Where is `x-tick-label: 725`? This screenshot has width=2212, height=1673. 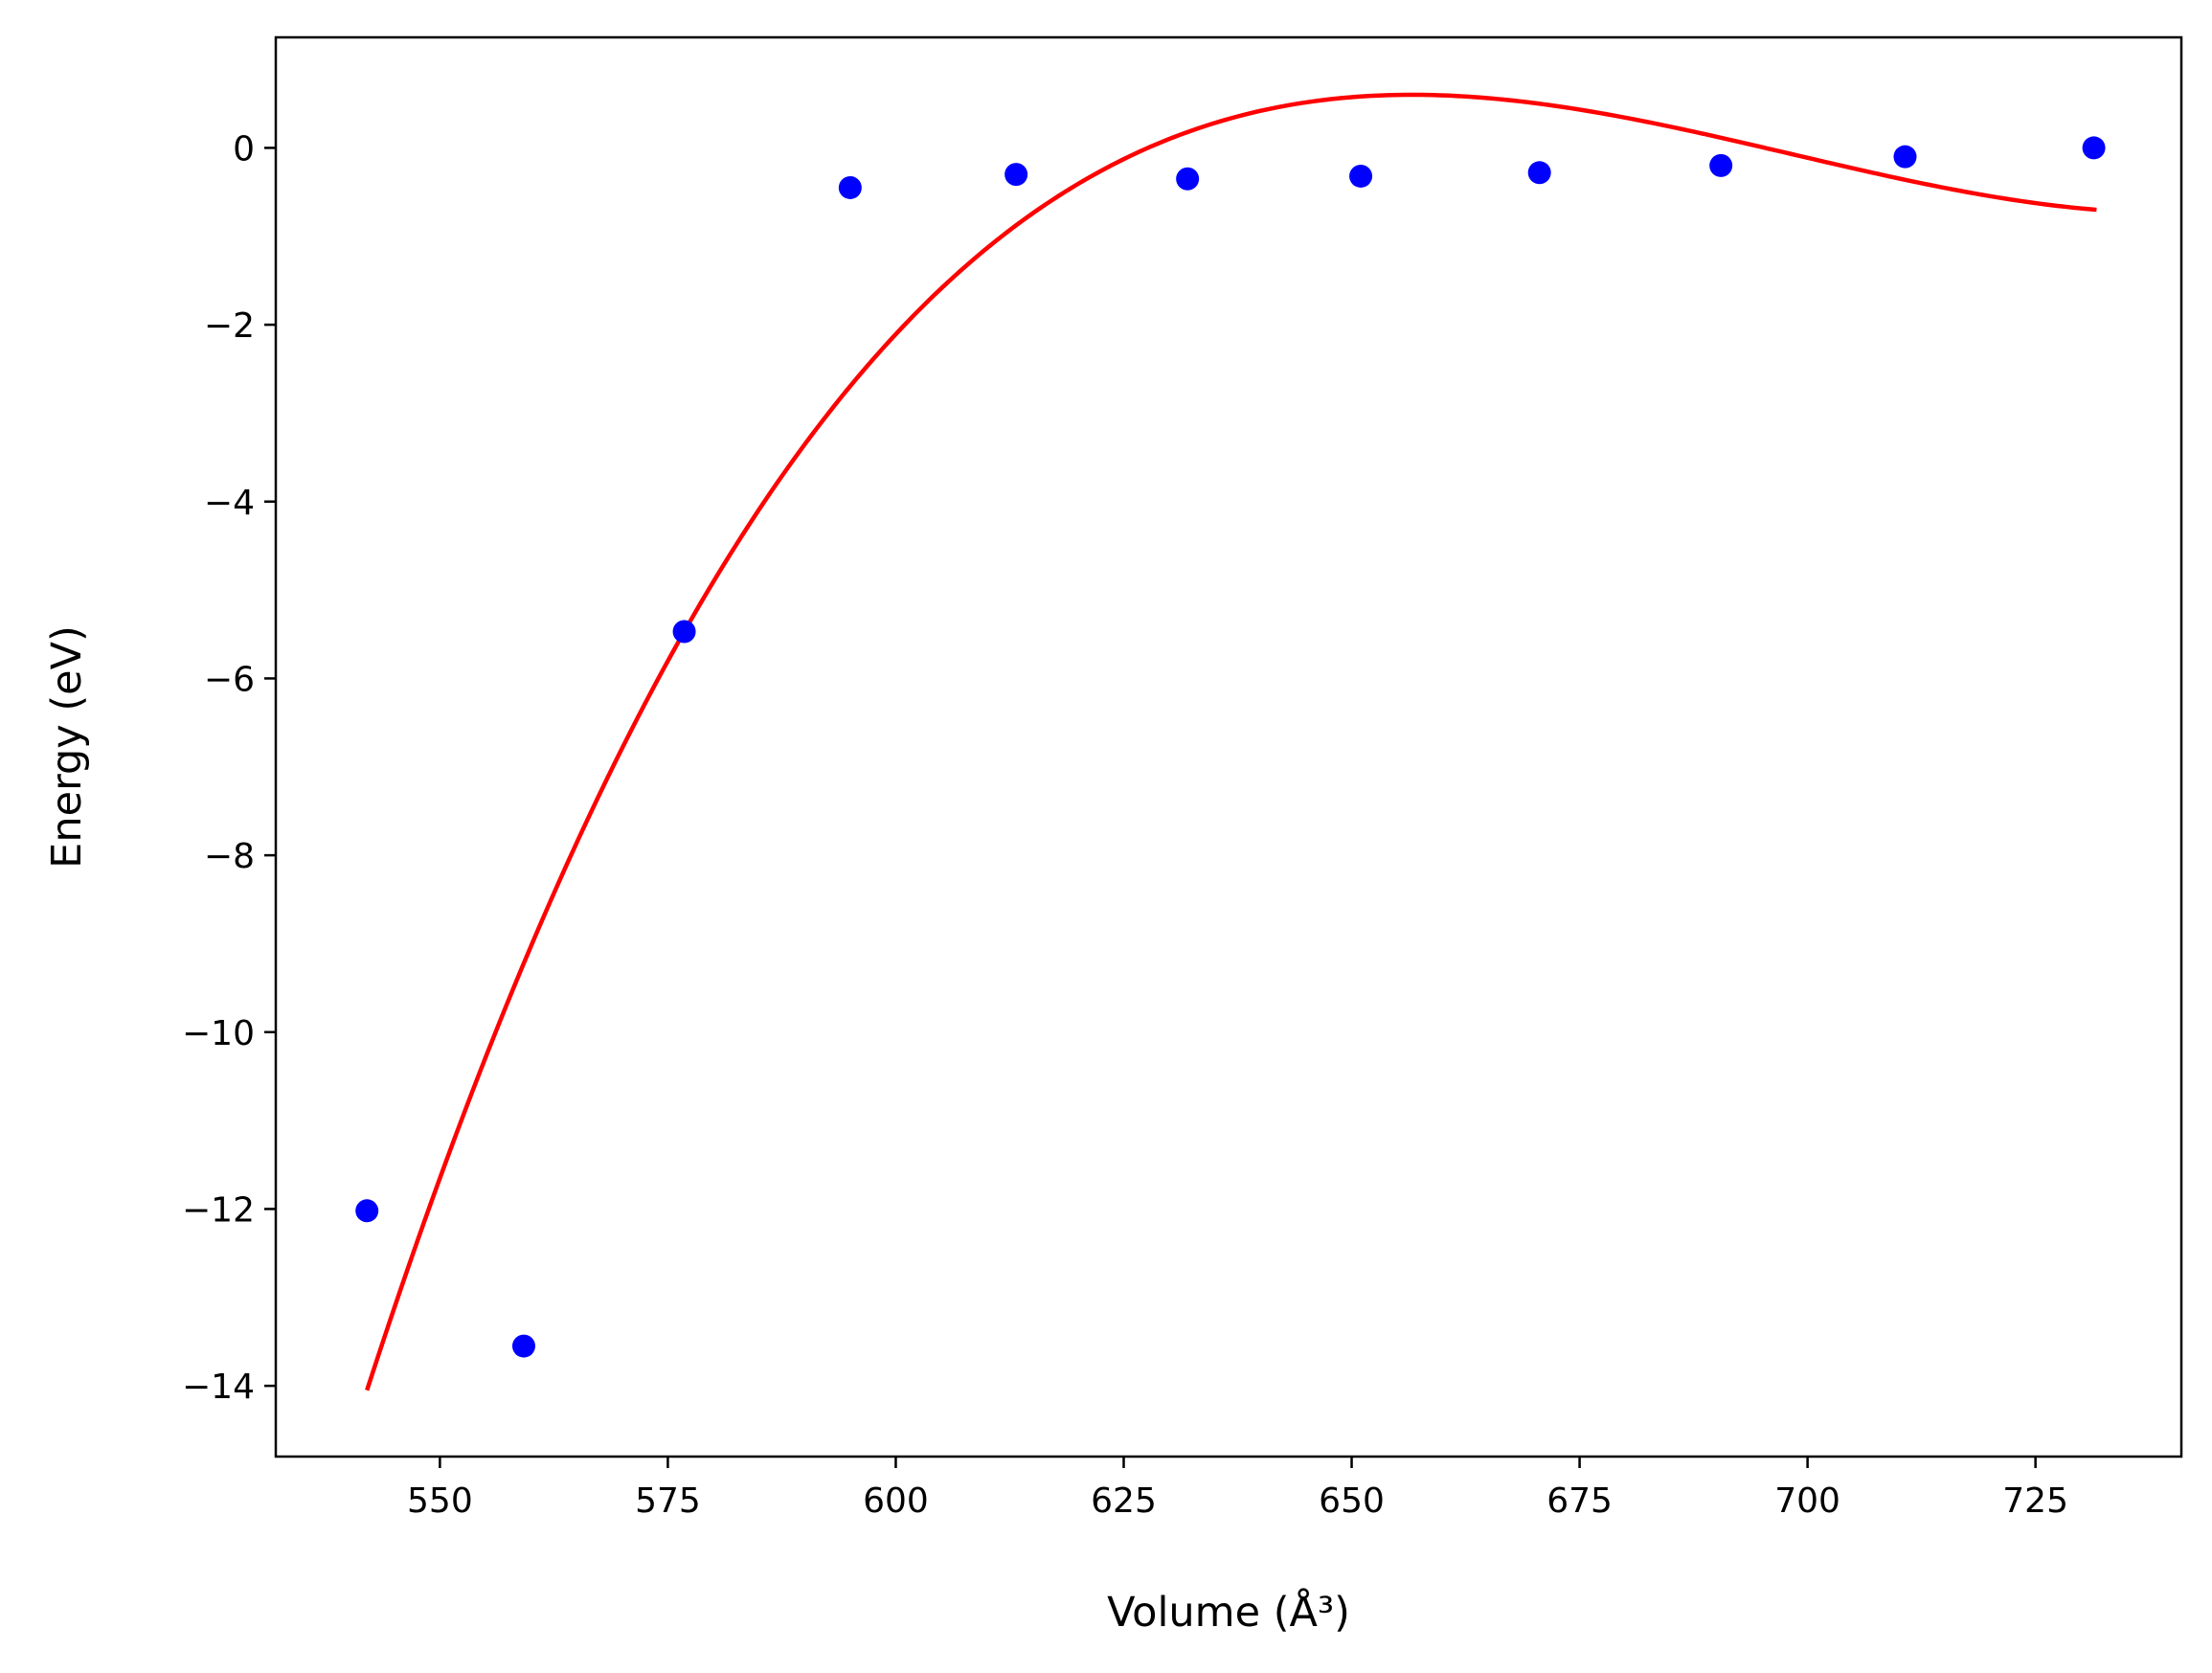 x-tick-label: 725 is located at coordinates (2035, 1501).